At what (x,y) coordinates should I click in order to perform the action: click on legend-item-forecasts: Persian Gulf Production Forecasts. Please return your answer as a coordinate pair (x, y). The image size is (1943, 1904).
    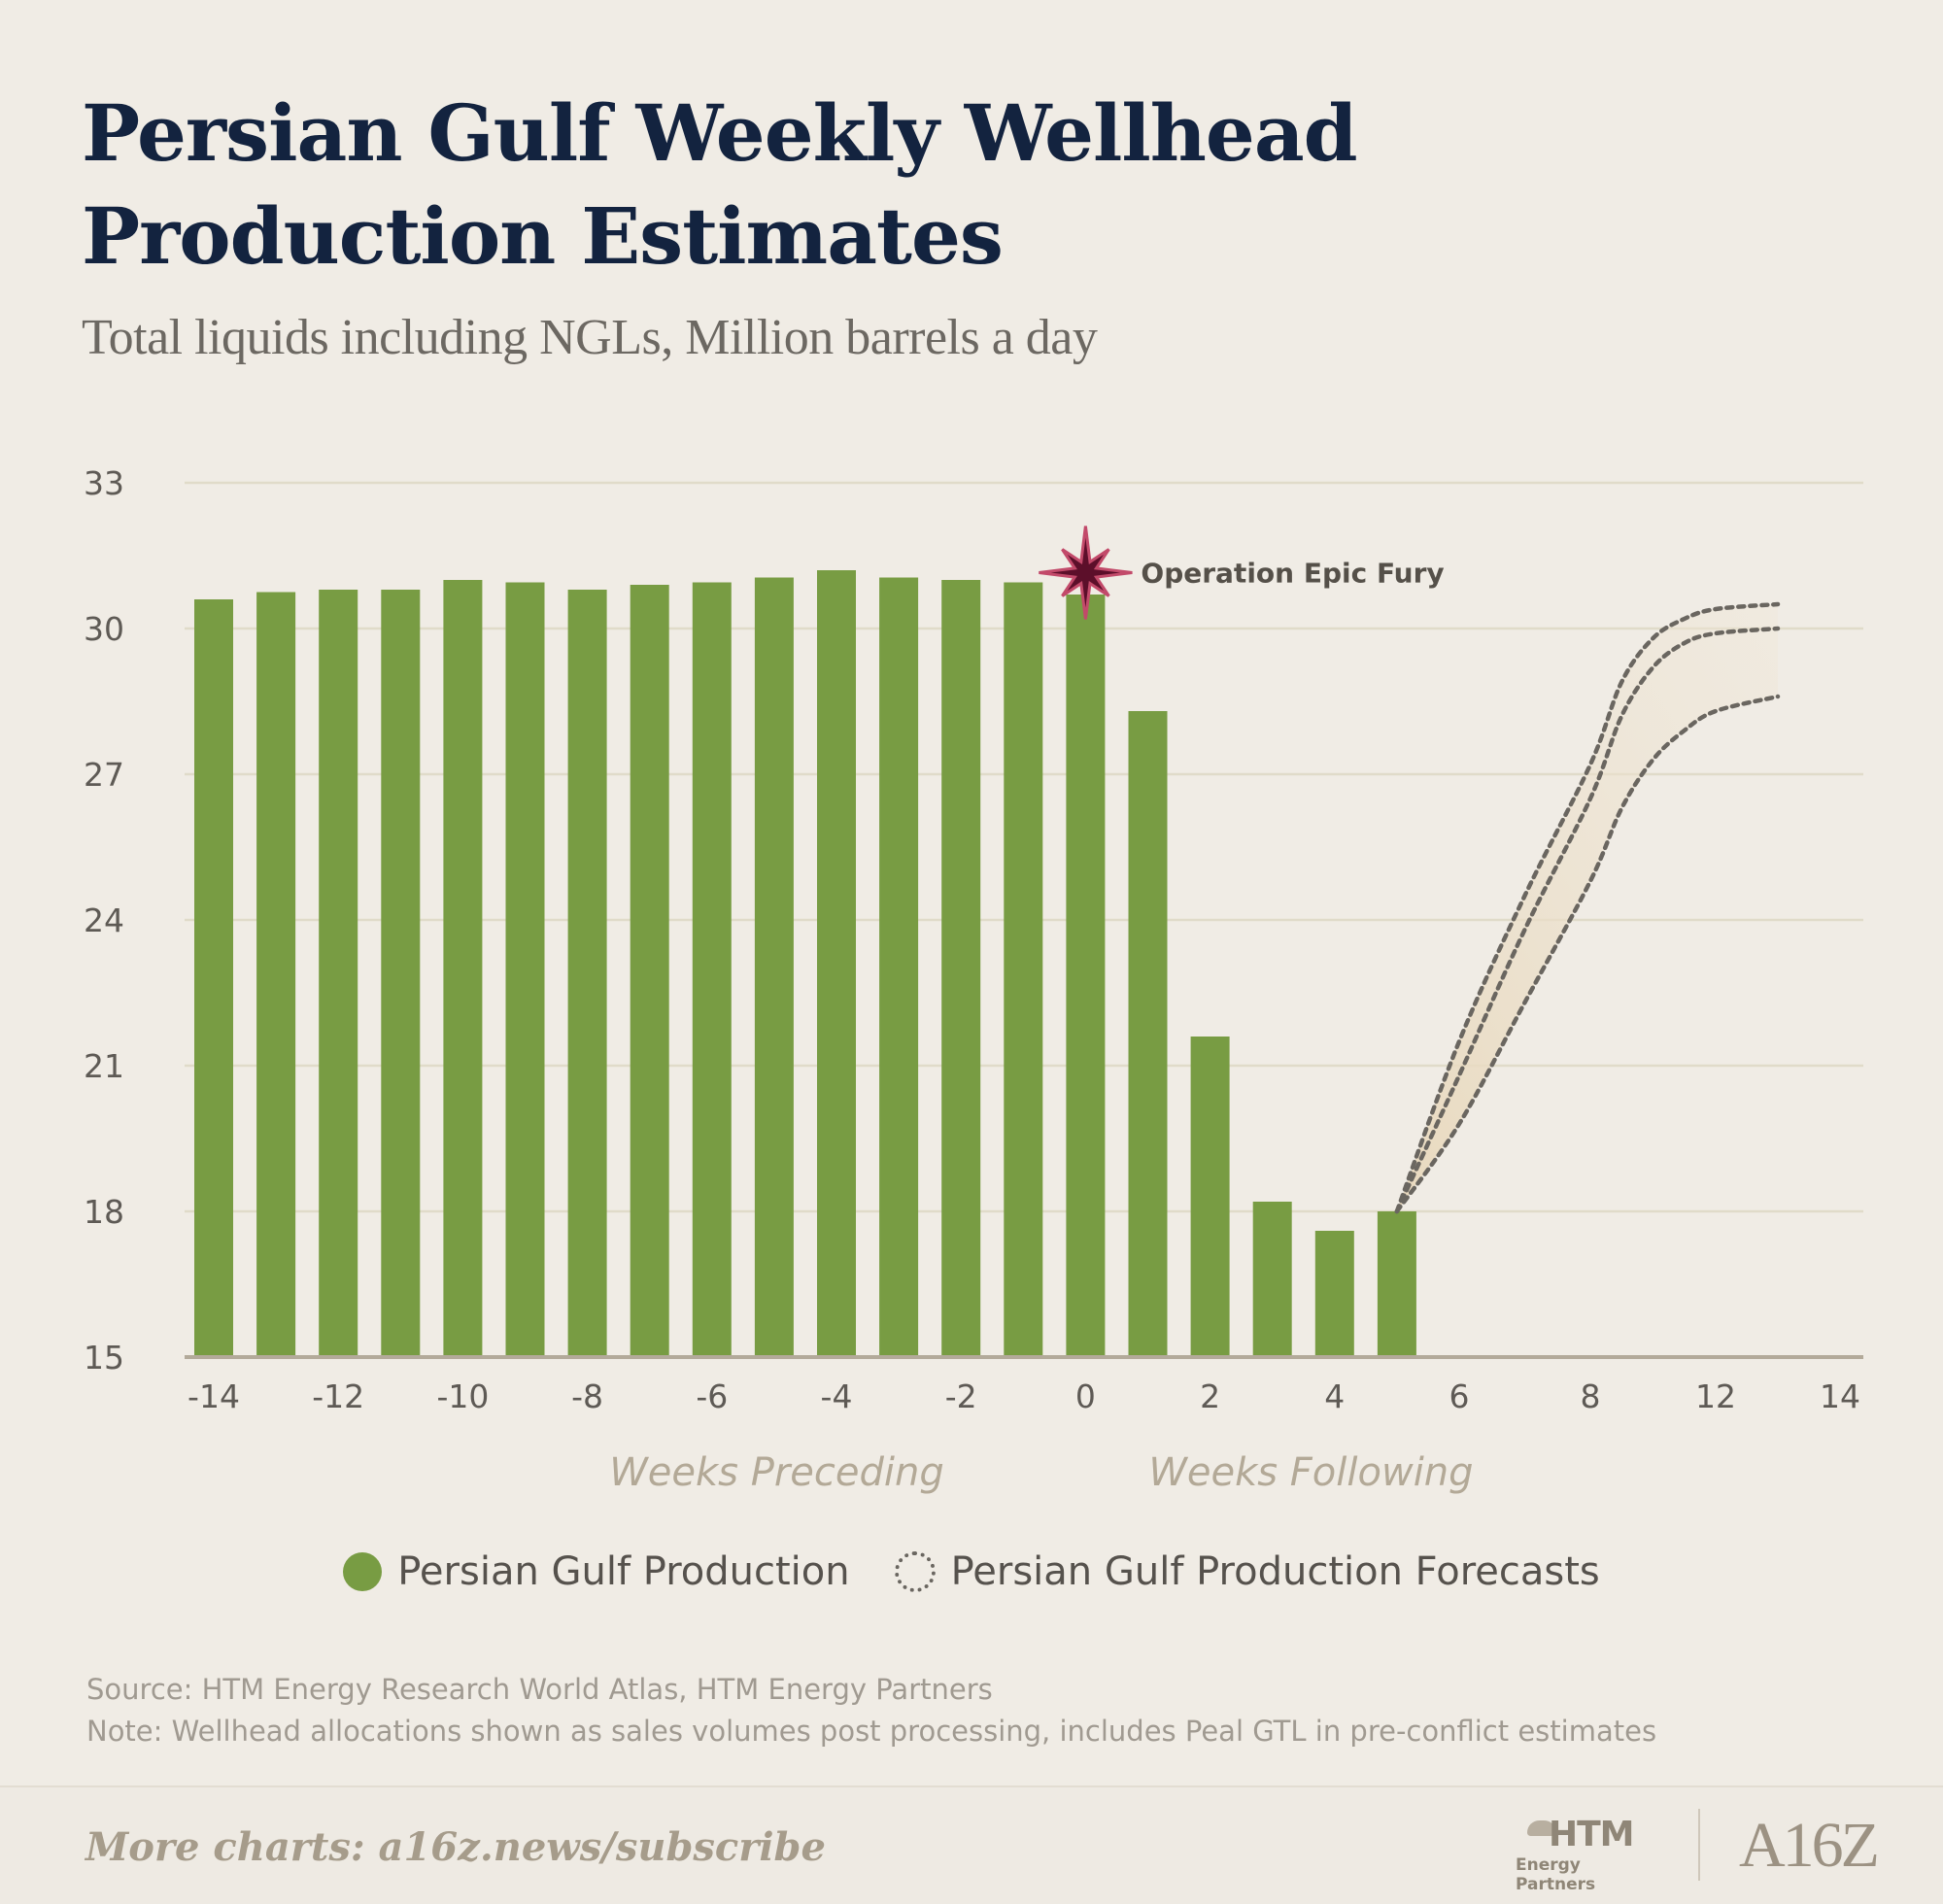
    Looking at the image, I should click on (1247, 1571).